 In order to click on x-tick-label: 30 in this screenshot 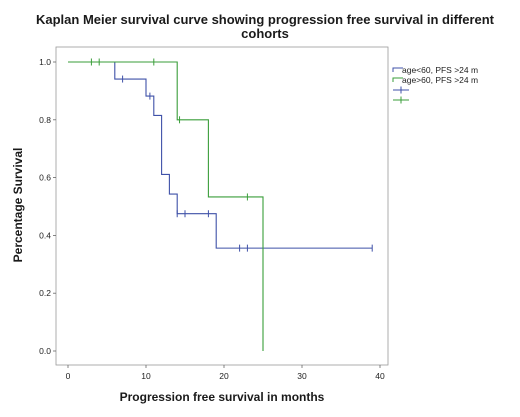, I will do `click(302, 376)`.